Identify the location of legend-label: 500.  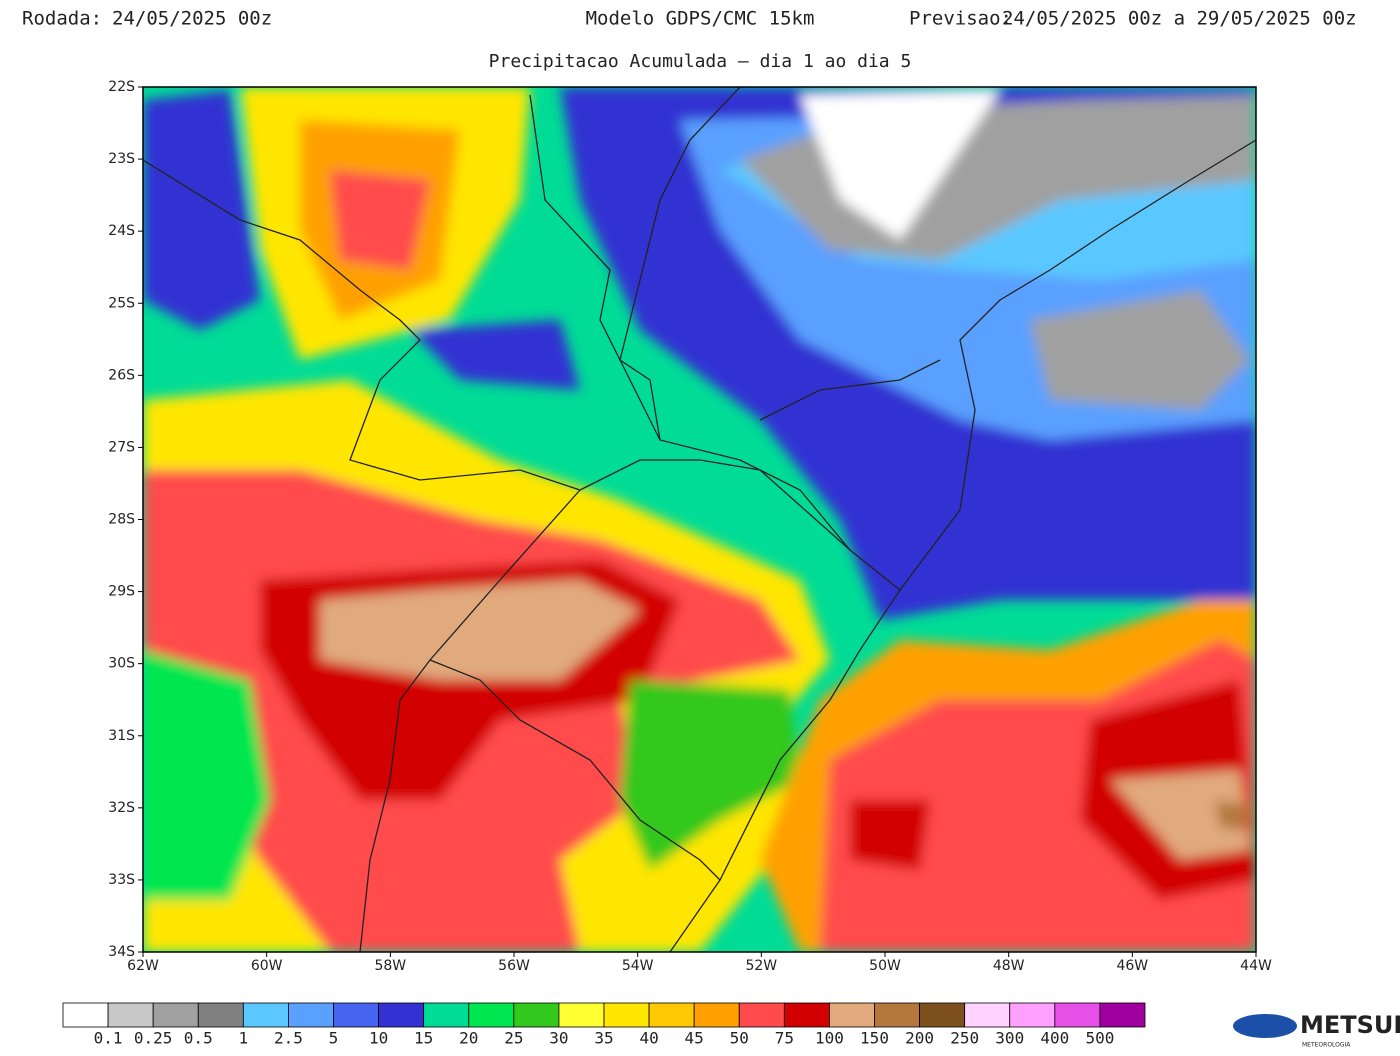
(1099, 1038).